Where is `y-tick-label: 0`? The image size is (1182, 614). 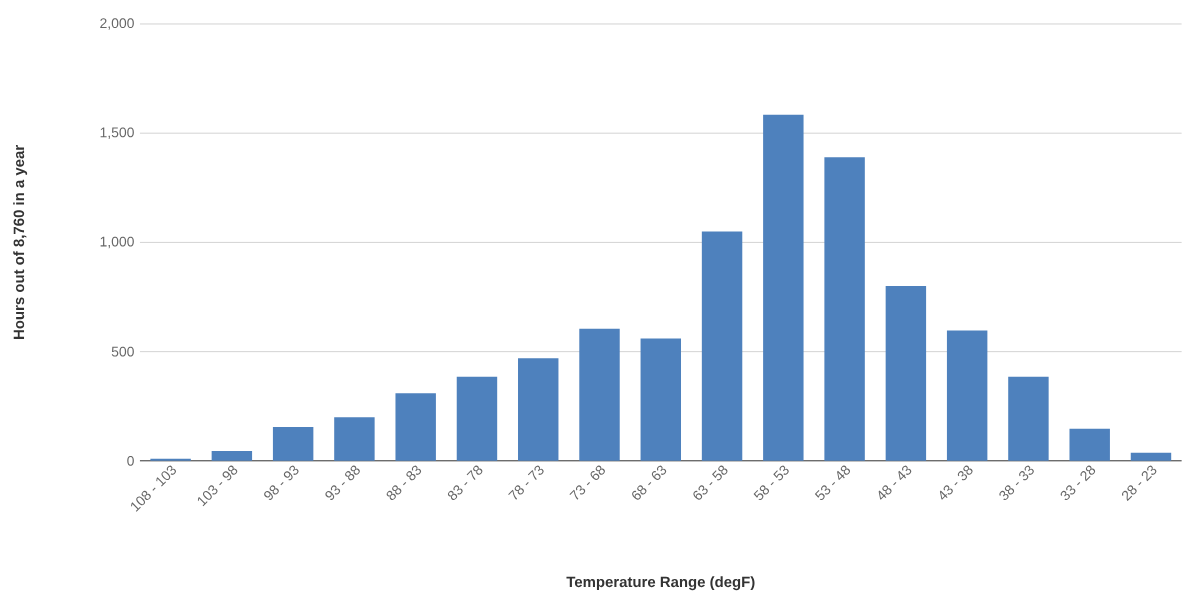
y-tick-label: 0 is located at coordinates (130, 460).